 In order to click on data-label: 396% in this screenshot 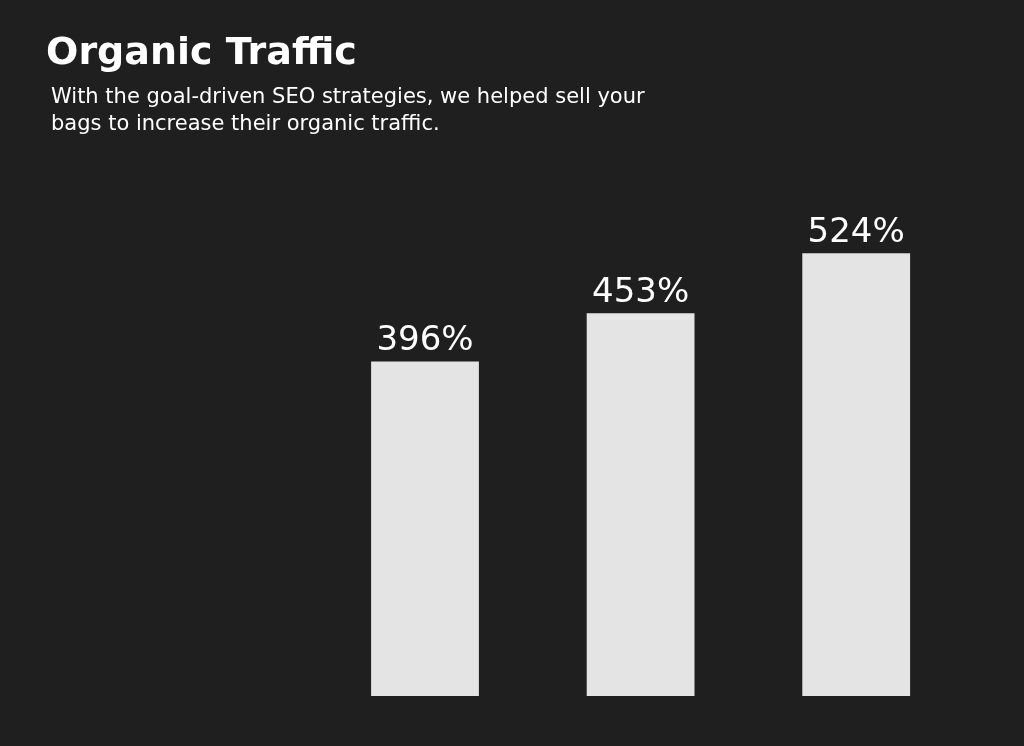, I will do `click(425, 338)`.